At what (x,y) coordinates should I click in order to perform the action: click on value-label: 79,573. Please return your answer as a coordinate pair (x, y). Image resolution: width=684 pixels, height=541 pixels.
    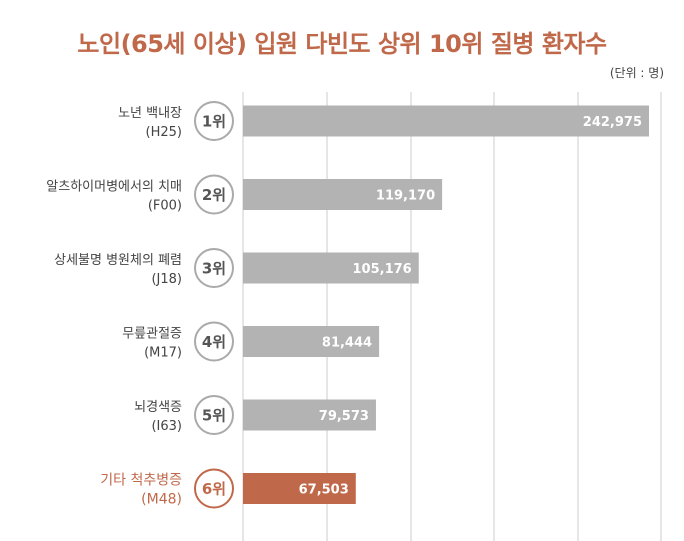
    Looking at the image, I should click on (344, 416).